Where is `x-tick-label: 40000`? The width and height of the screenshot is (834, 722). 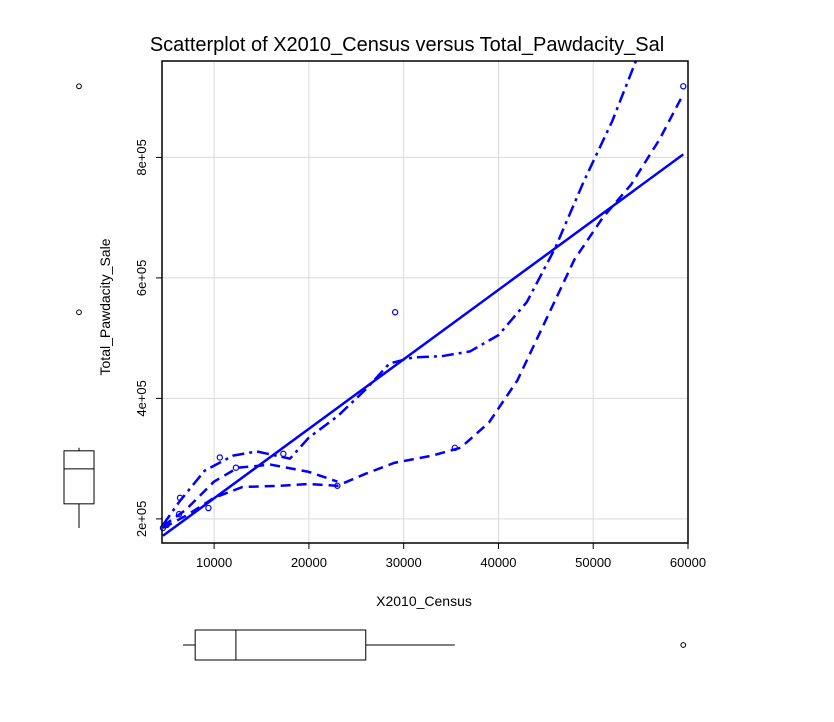
x-tick-label: 40000 is located at coordinates (498, 562).